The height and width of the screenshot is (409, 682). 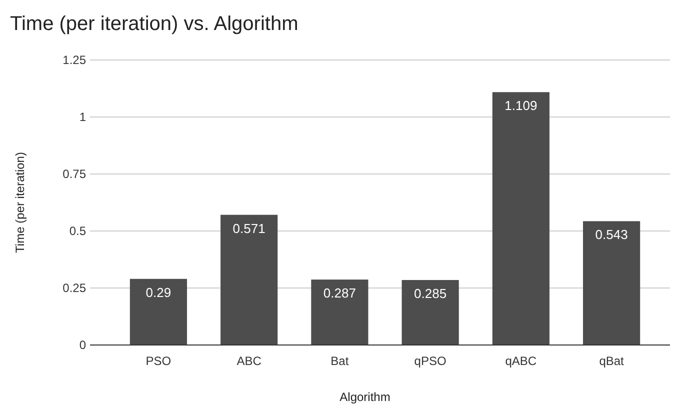 What do you see at coordinates (77, 231) in the screenshot?
I see `y-tick-label: 0.5` at bounding box center [77, 231].